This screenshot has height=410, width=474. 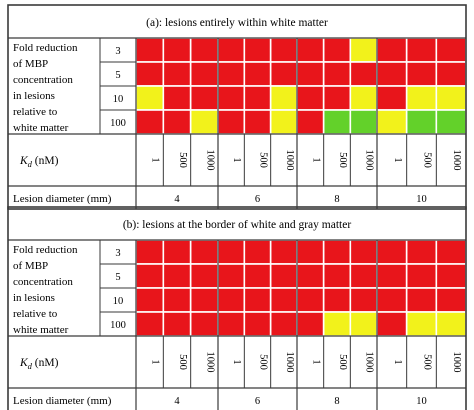 What do you see at coordinates (35, 112) in the screenshot?
I see `row-label-line: relative to` at bounding box center [35, 112].